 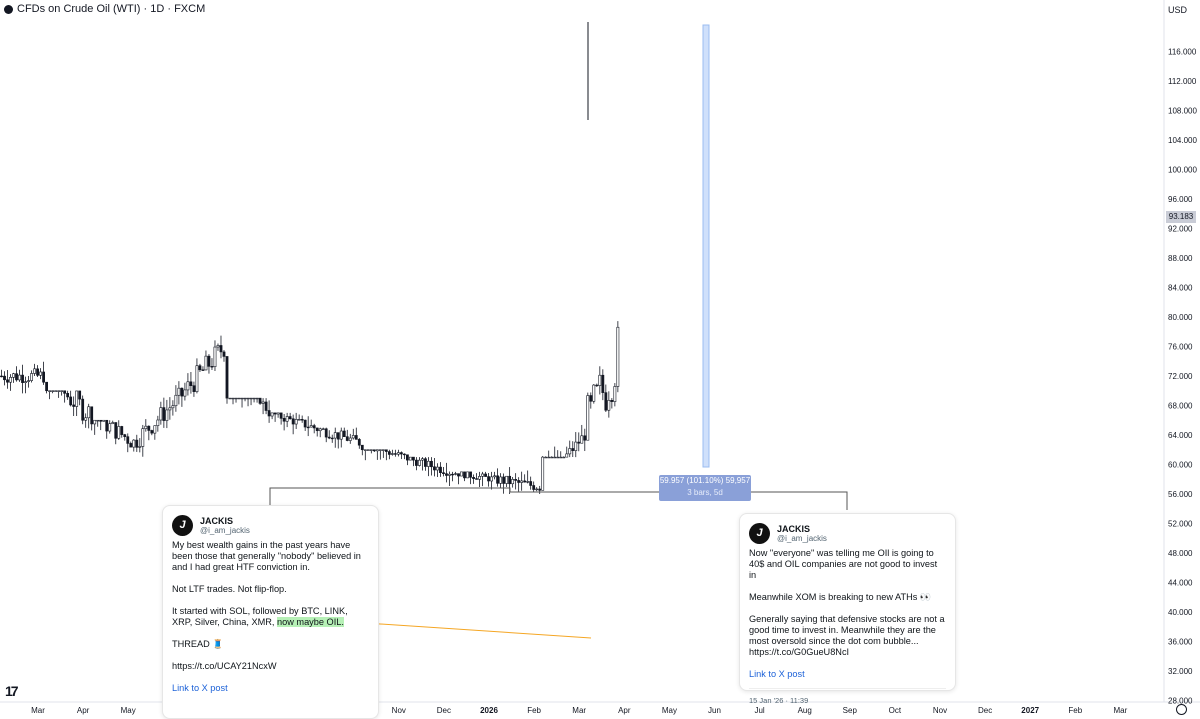 I want to click on time-tick-label: Nov, so click(x=940, y=710).